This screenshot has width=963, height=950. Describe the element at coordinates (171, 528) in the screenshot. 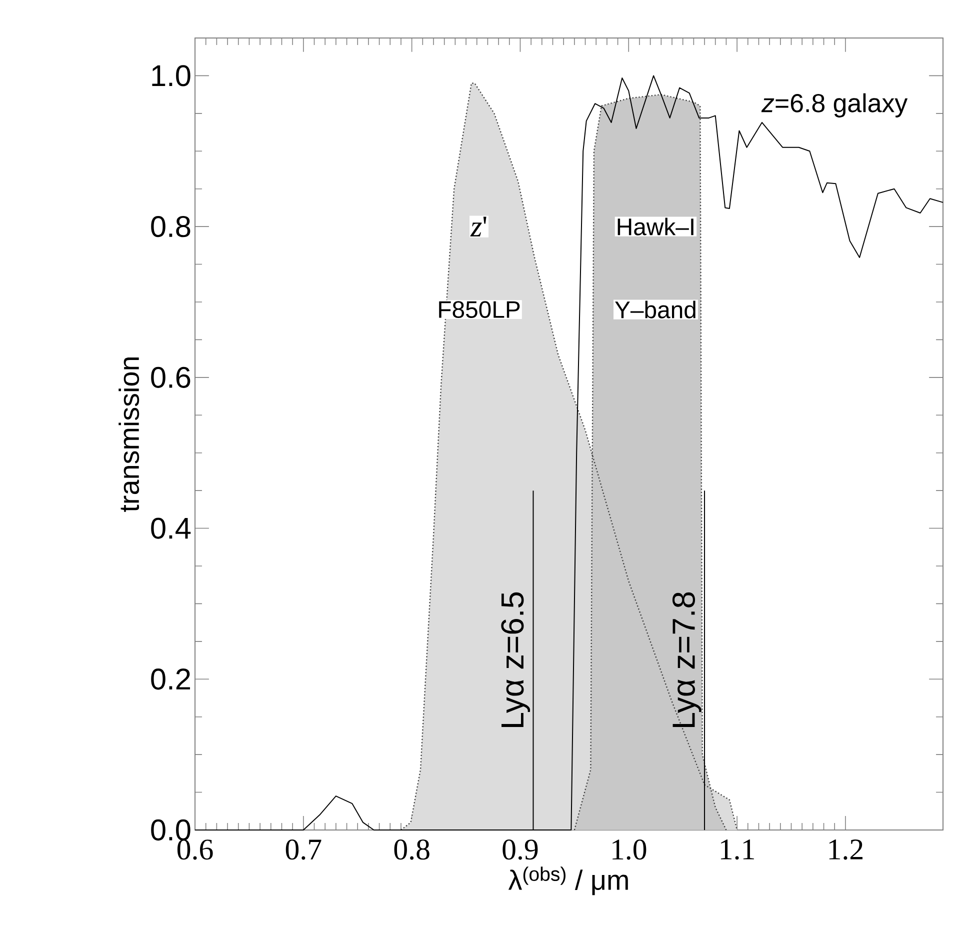

I see `y-tick-label: 0.4` at that location.